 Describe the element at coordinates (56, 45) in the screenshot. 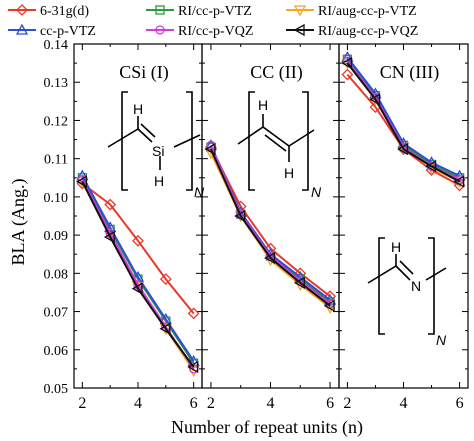

I see `y-tick-label: 0.14` at that location.